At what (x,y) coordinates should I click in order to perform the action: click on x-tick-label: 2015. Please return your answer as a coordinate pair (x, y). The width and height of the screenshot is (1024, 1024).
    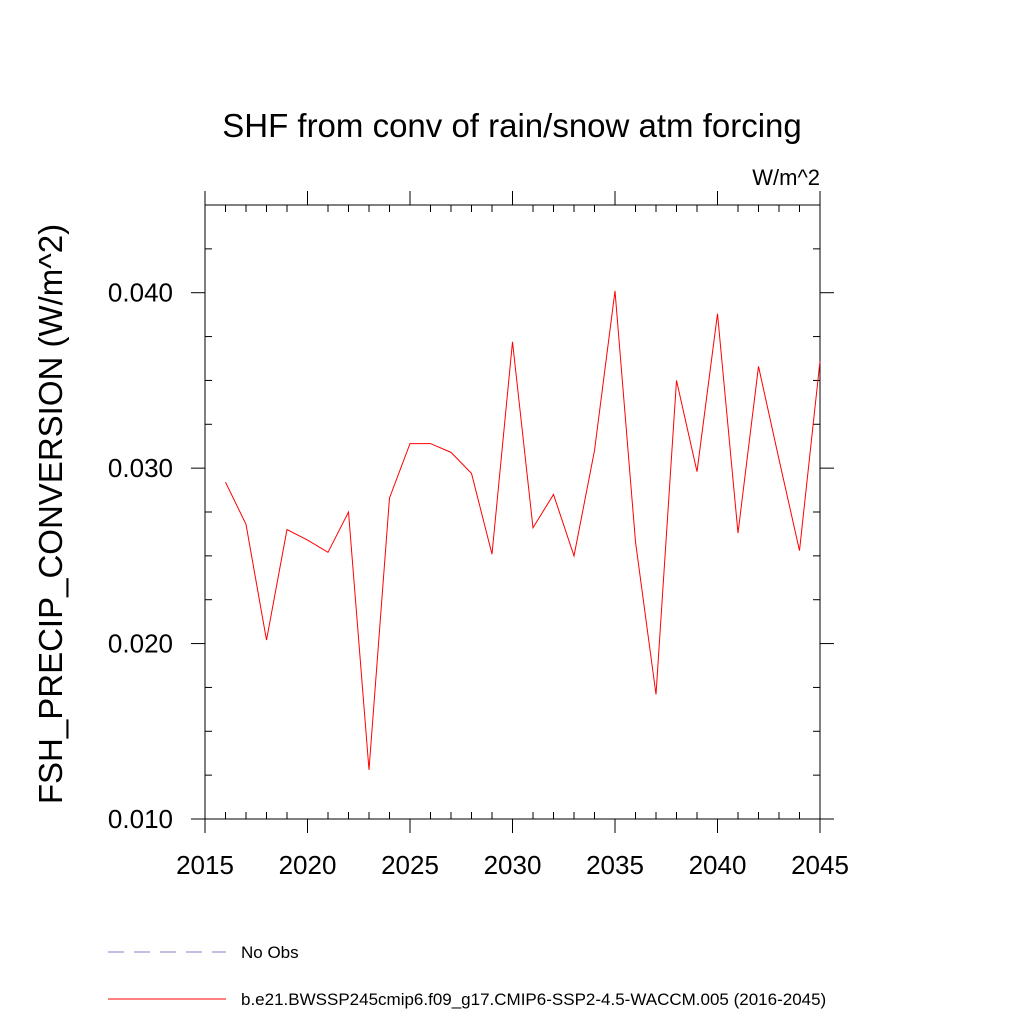
    Looking at the image, I should click on (205, 865).